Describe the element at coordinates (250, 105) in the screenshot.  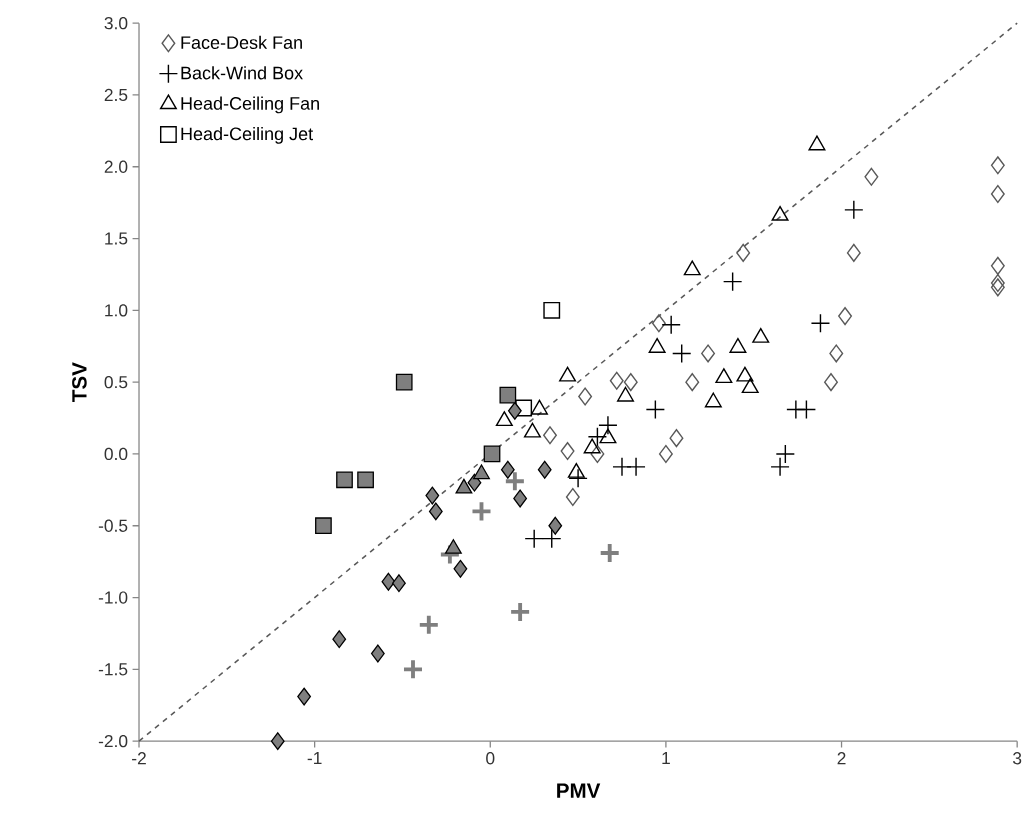
I see `legend-label: Head-Ceiling Fan` at that location.